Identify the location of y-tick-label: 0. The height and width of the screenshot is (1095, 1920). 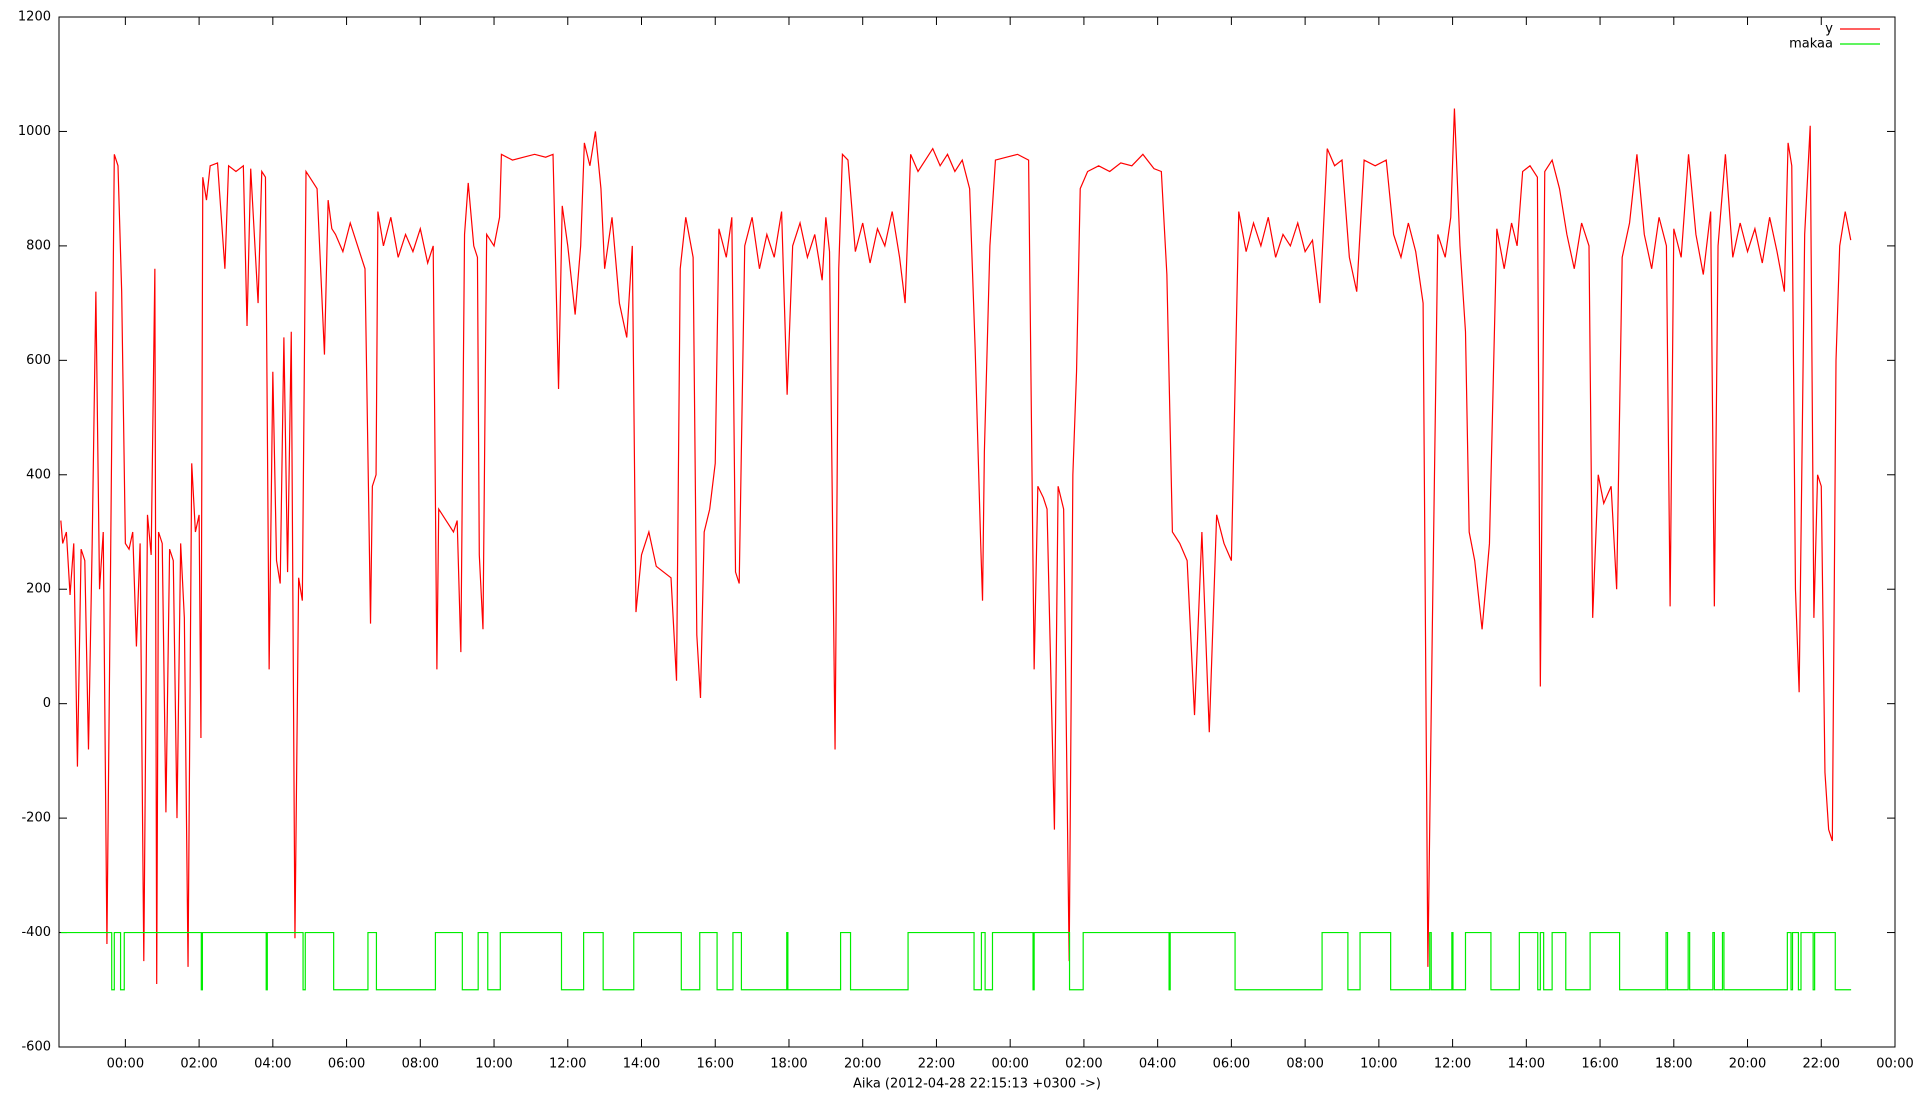
(47, 703).